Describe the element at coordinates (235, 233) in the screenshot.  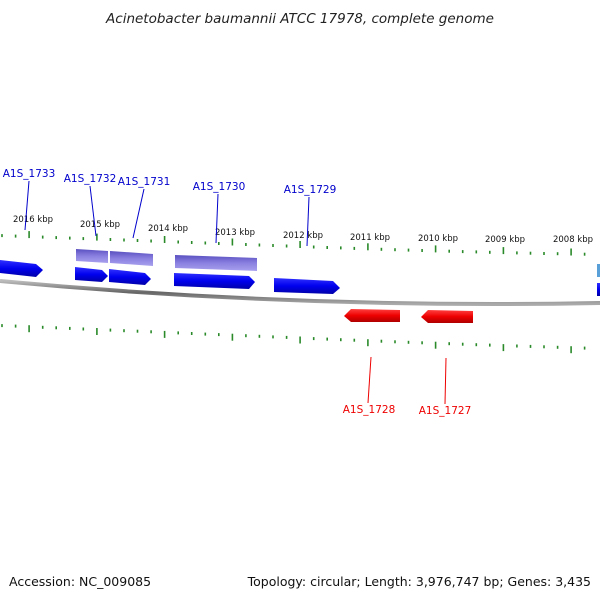
I see `kbp-label: 2013 kbp` at that location.